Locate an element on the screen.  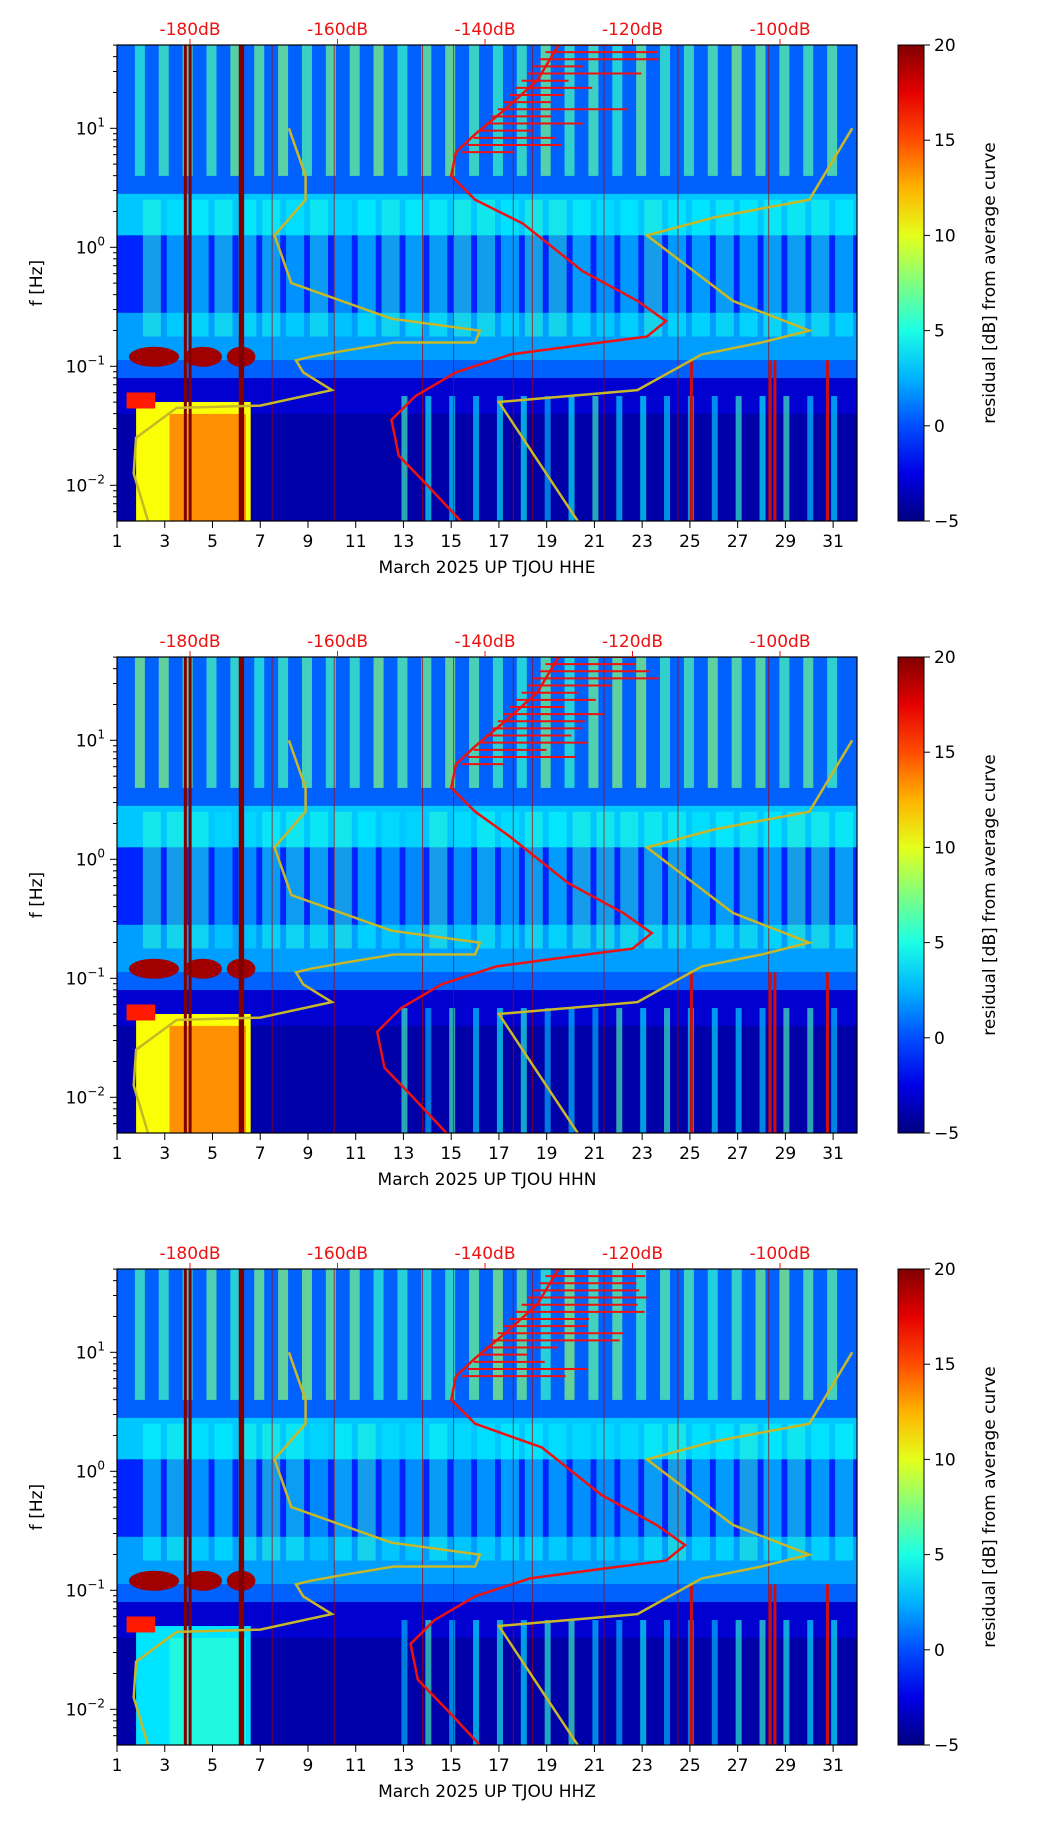
heatmap-band is located at coordinates (487, 1343).